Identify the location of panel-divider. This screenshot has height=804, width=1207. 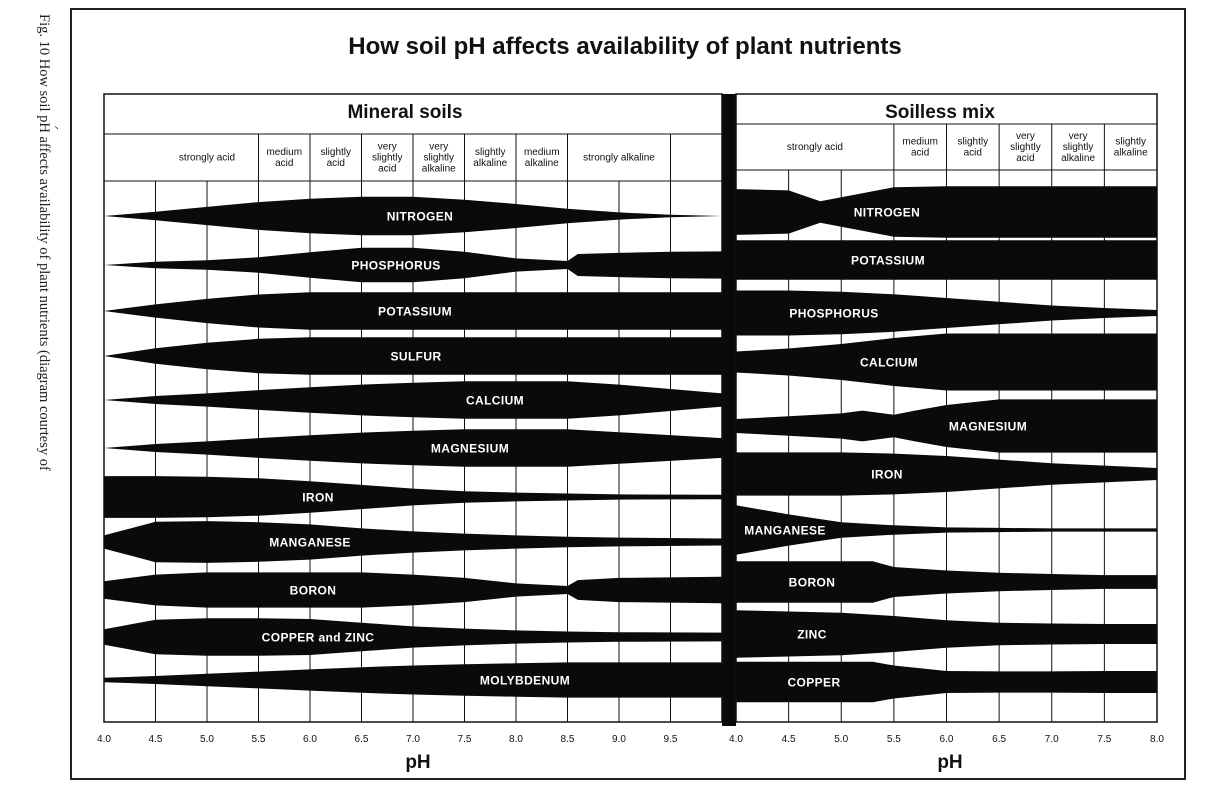
(729, 410).